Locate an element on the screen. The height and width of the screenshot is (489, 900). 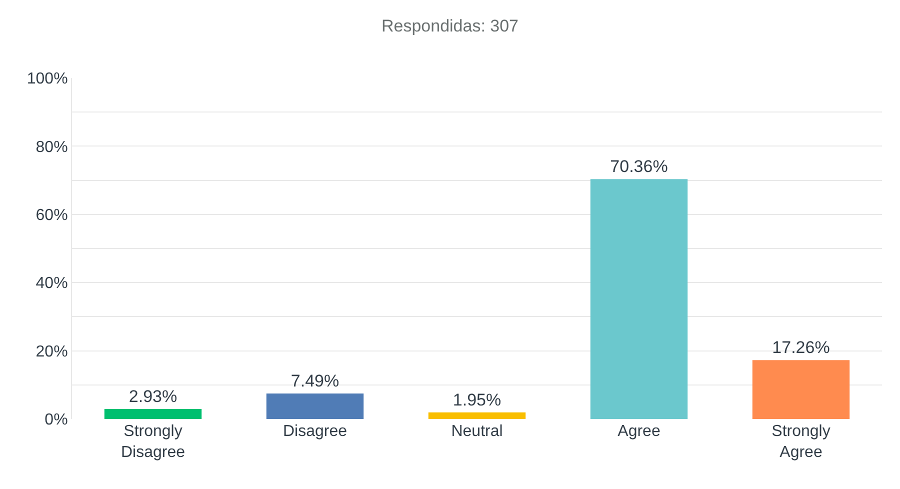
y-tick-label: 20% is located at coordinates (52, 351).